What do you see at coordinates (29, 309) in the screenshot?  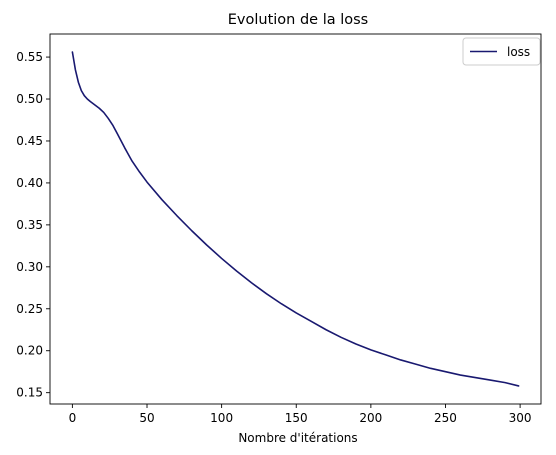 I see `y-tick-label: 0.25` at bounding box center [29, 309].